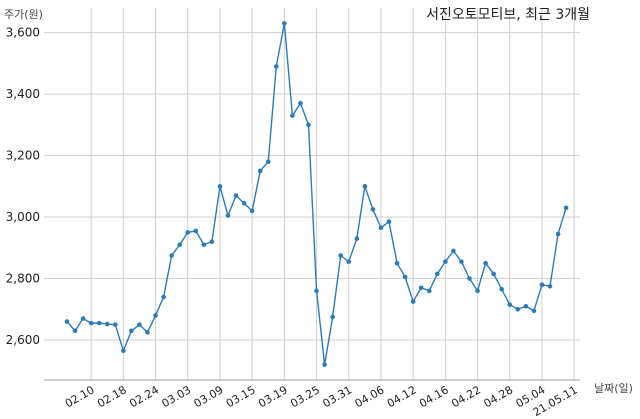  Describe the element at coordinates (402, 396) in the screenshot. I see `x-tick-label: 04.12` at that location.